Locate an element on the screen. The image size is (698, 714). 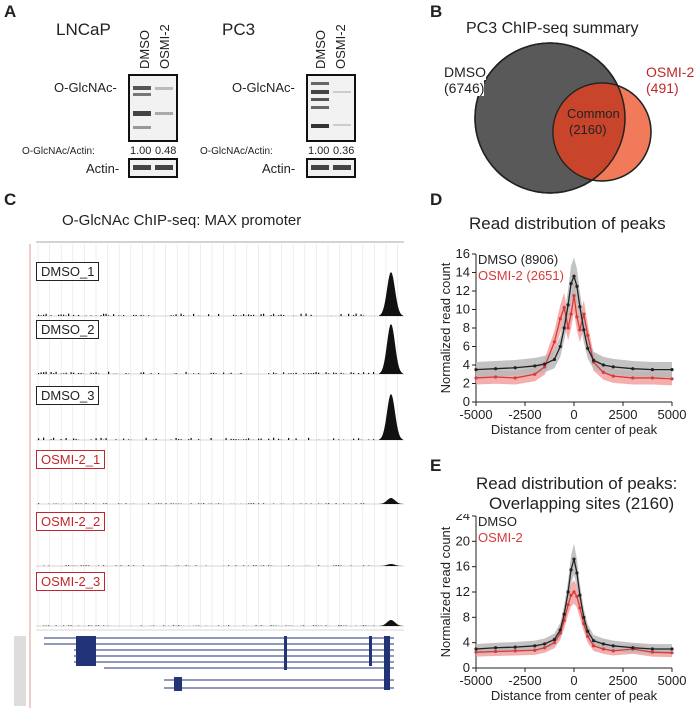
y-tick-label: 24 is located at coordinates (463, 518).